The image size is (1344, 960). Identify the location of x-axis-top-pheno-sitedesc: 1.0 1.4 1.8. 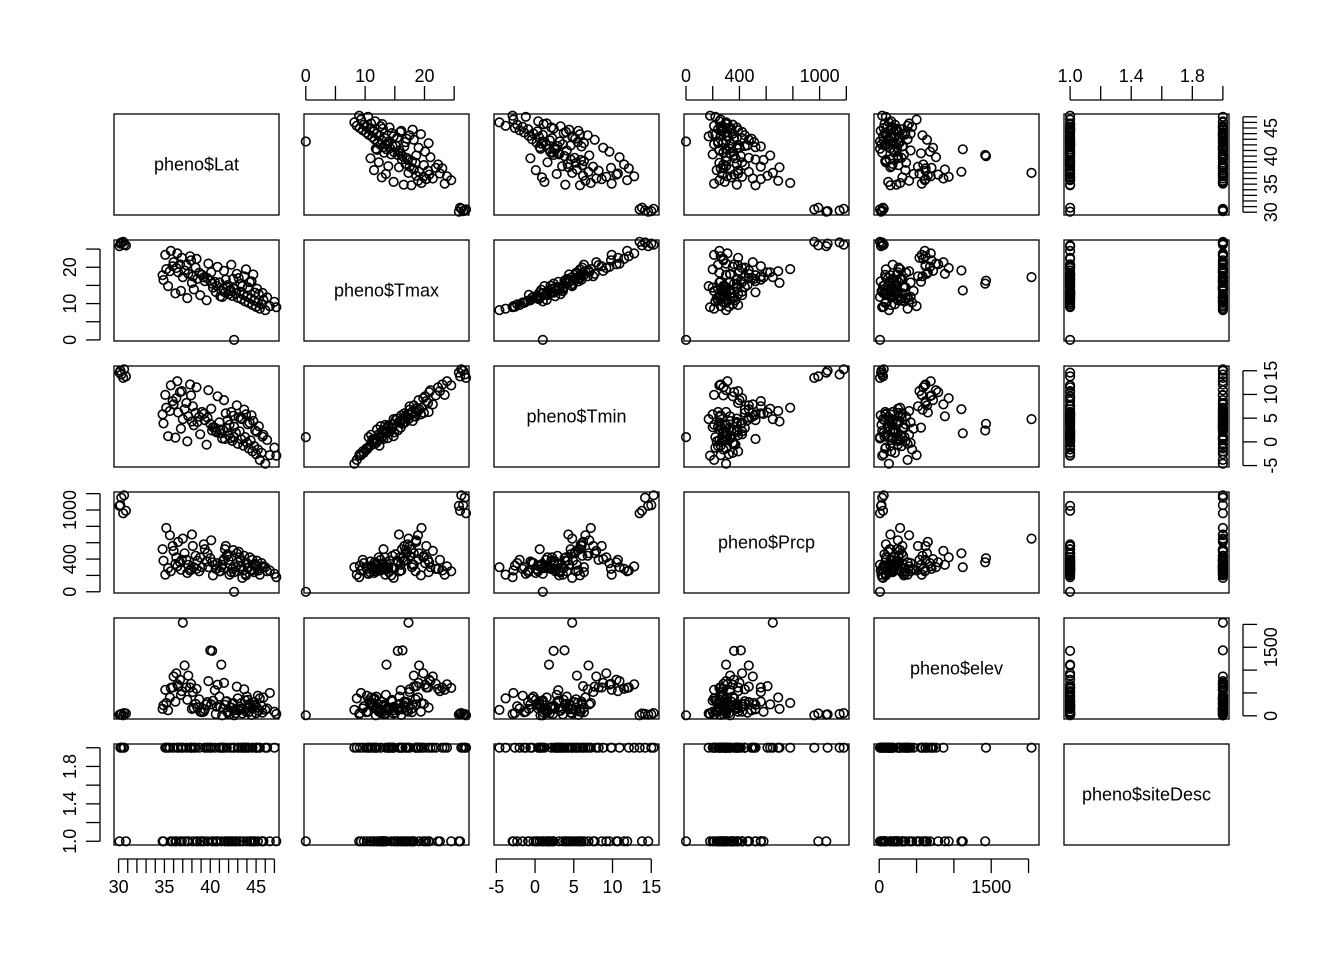
(1141, 83).